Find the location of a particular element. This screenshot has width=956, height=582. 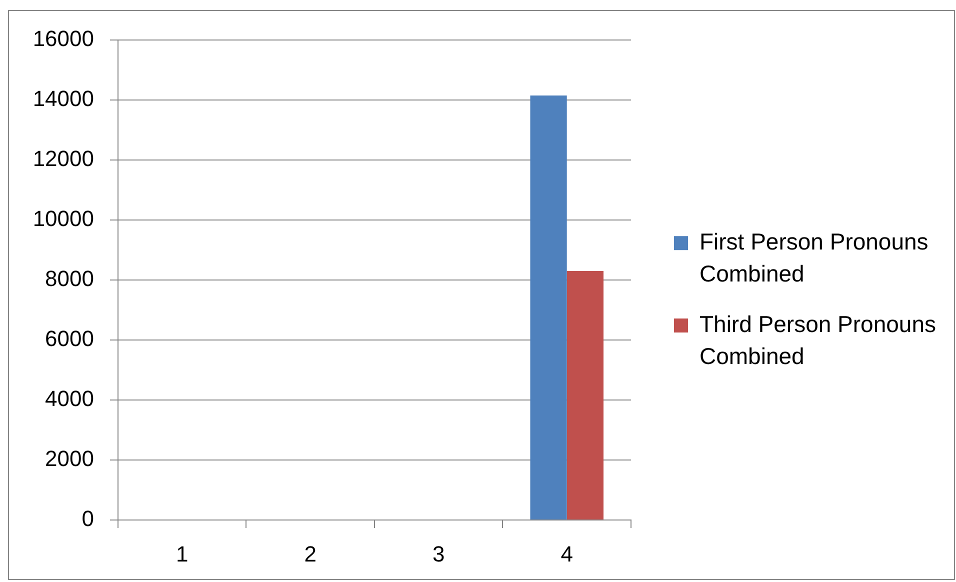

y-tick-label: 2000 is located at coordinates (69, 459).